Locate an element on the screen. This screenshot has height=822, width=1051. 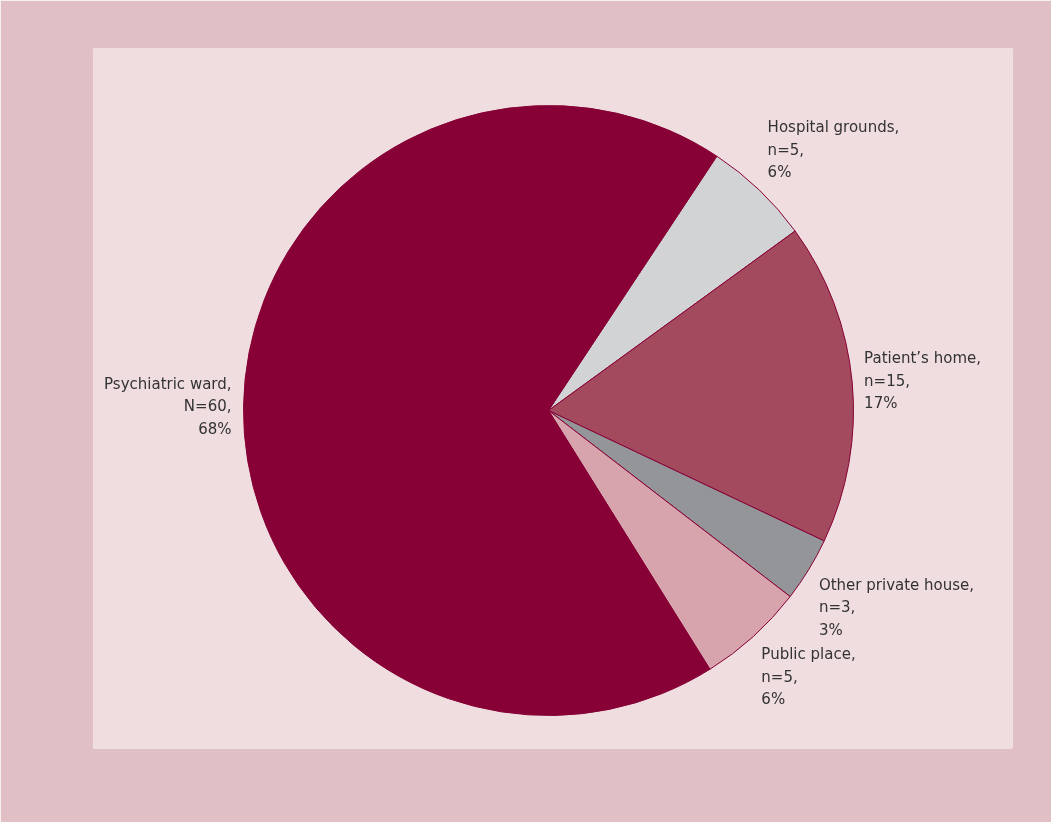
slice-label: Patient’s home, n=15, 17% is located at coordinates (922, 381).